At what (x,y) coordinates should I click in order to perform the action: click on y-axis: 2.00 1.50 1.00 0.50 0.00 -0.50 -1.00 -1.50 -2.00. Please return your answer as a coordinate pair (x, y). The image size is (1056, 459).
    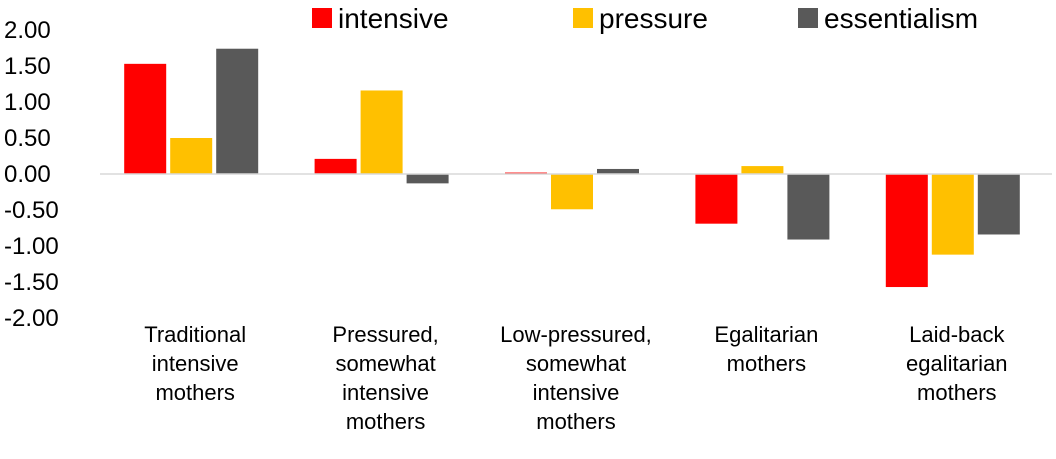
    Looking at the image, I should click on (31, 174).